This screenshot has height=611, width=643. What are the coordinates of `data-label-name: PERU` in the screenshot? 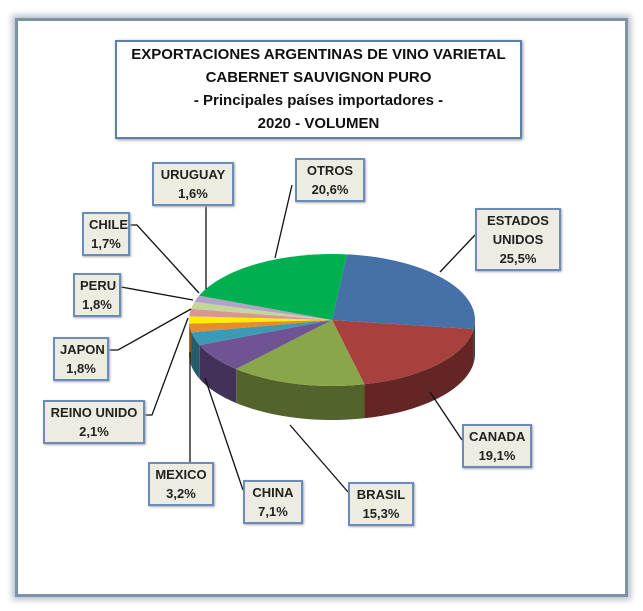 It's located at (98, 285).